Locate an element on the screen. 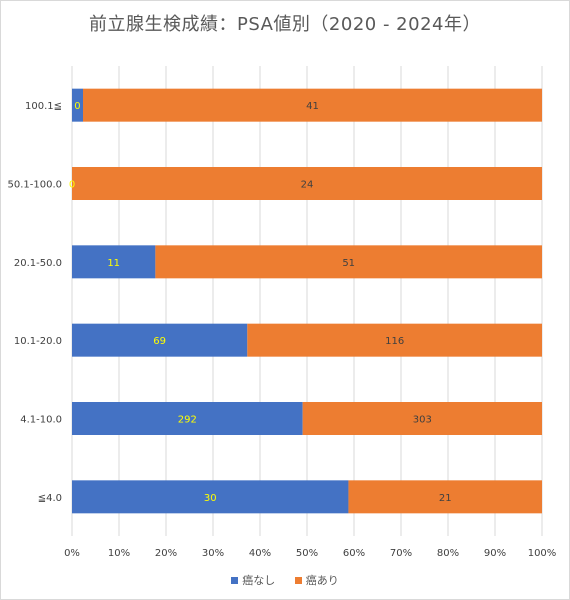 This screenshot has width=570, height=600. chart-title: 前立腺生検成績：PSA値別（2020 - 2024年） is located at coordinates (285, 24).